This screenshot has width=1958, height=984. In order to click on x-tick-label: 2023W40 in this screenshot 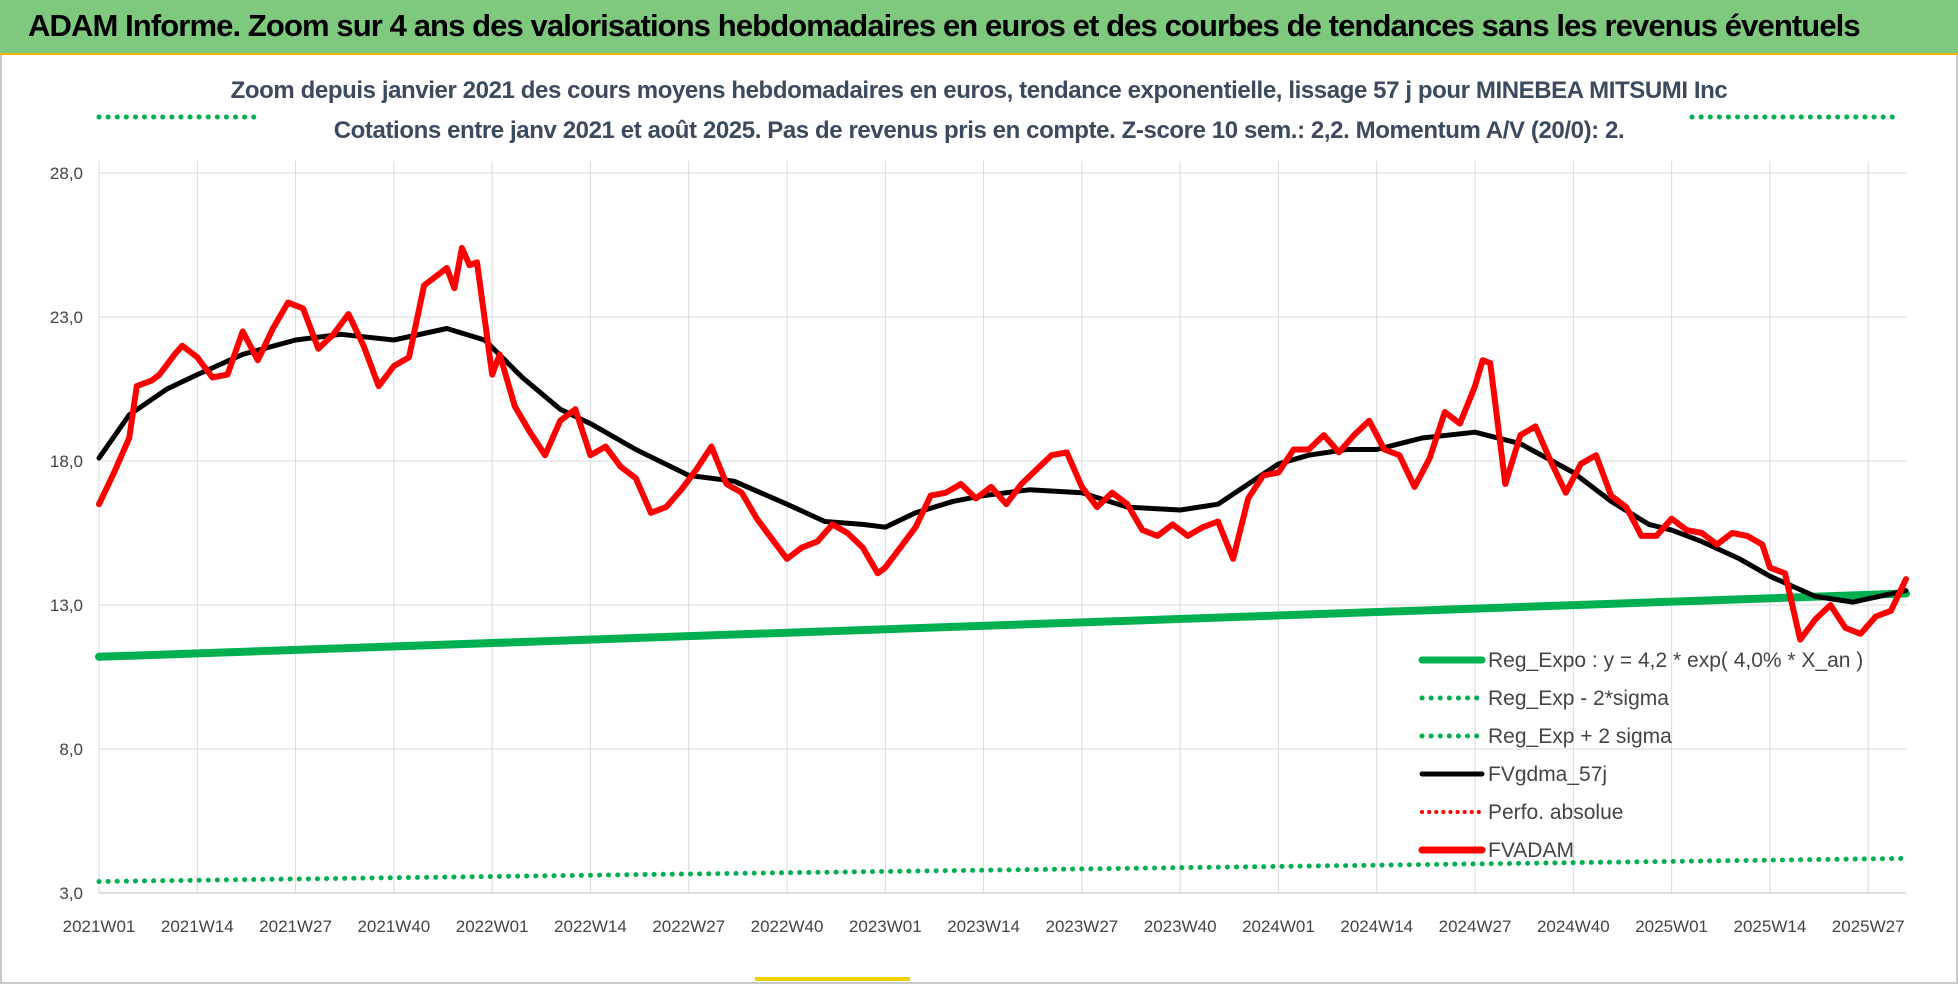, I will do `click(1180, 926)`.